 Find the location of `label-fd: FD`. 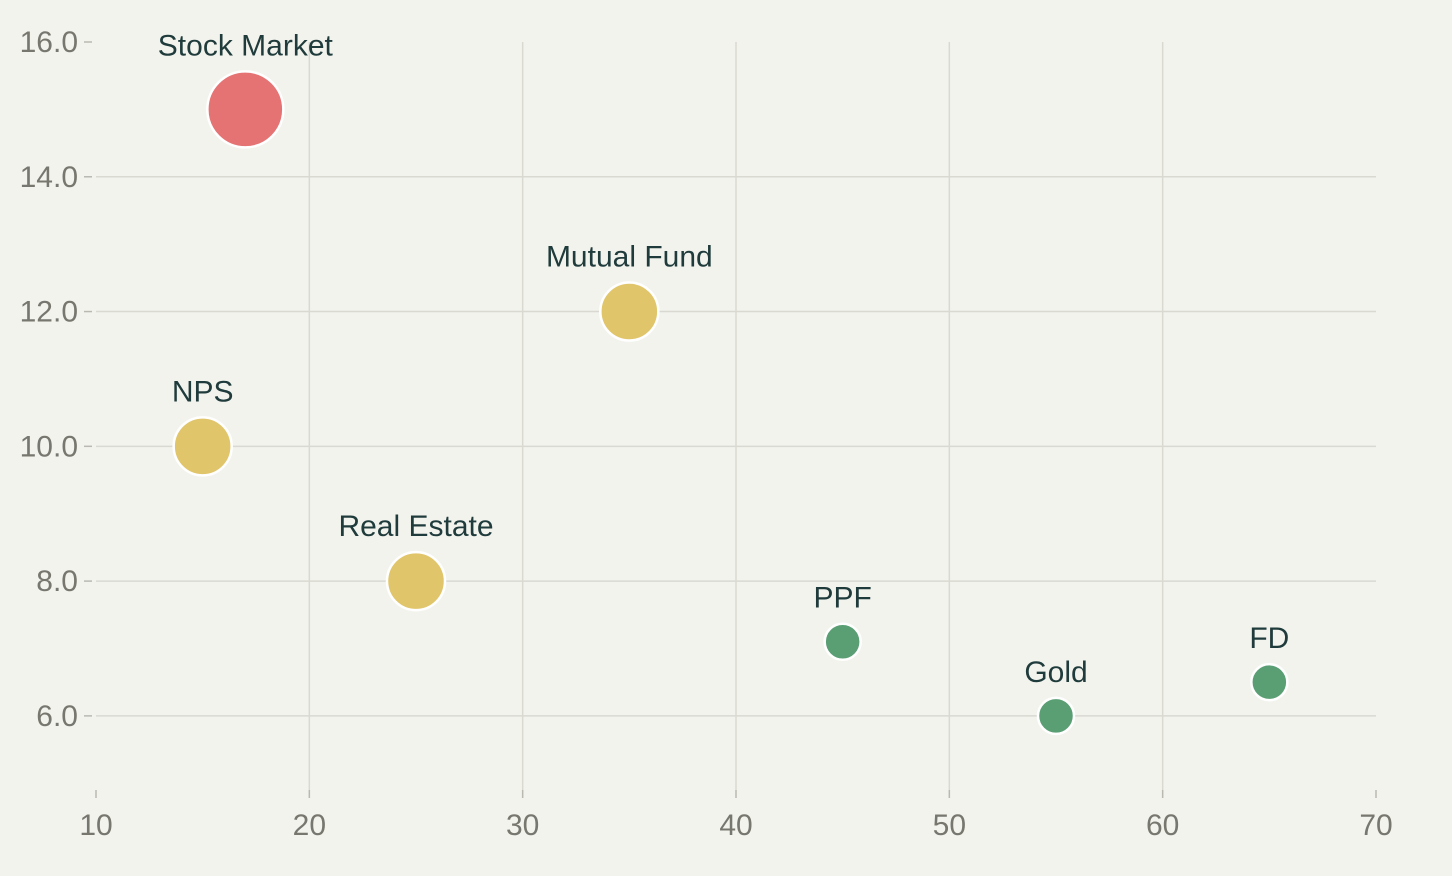

label-fd: FD is located at coordinates (1269, 638).